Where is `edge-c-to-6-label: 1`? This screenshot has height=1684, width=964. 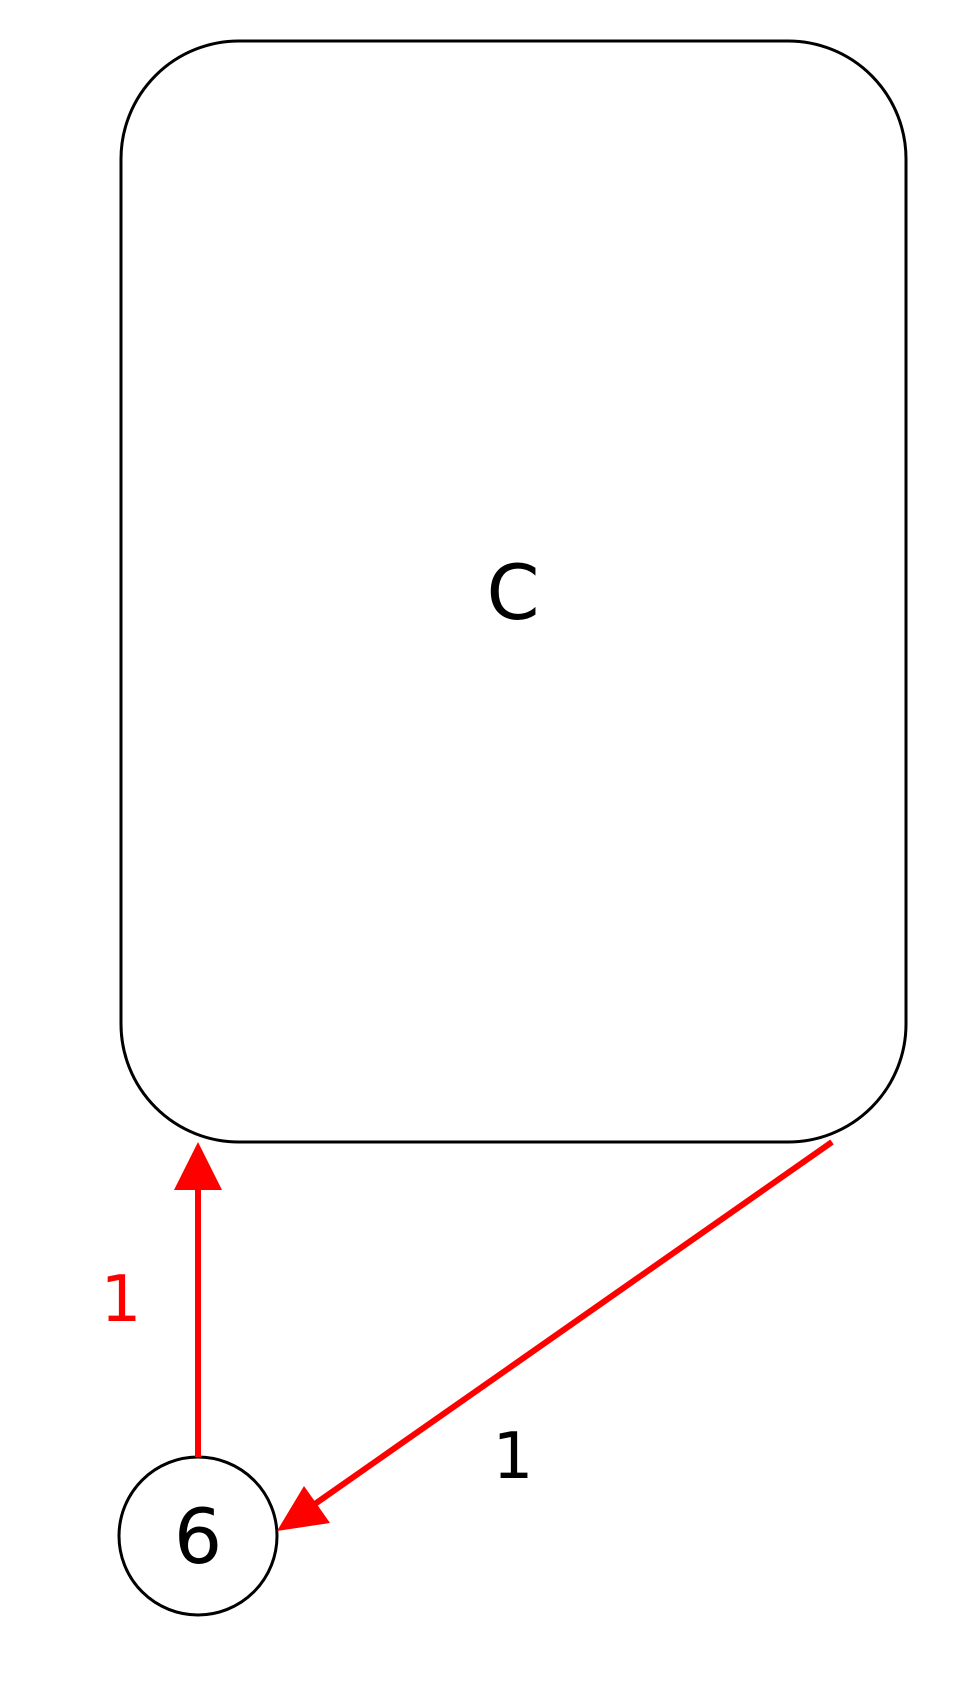
edge-c-to-6-label: 1 is located at coordinates (513, 1457).